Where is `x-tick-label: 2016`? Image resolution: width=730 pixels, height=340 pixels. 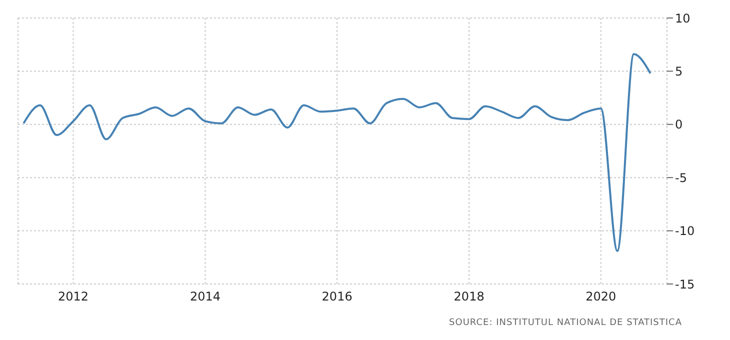
x-tick-label: 2016 is located at coordinates (337, 297).